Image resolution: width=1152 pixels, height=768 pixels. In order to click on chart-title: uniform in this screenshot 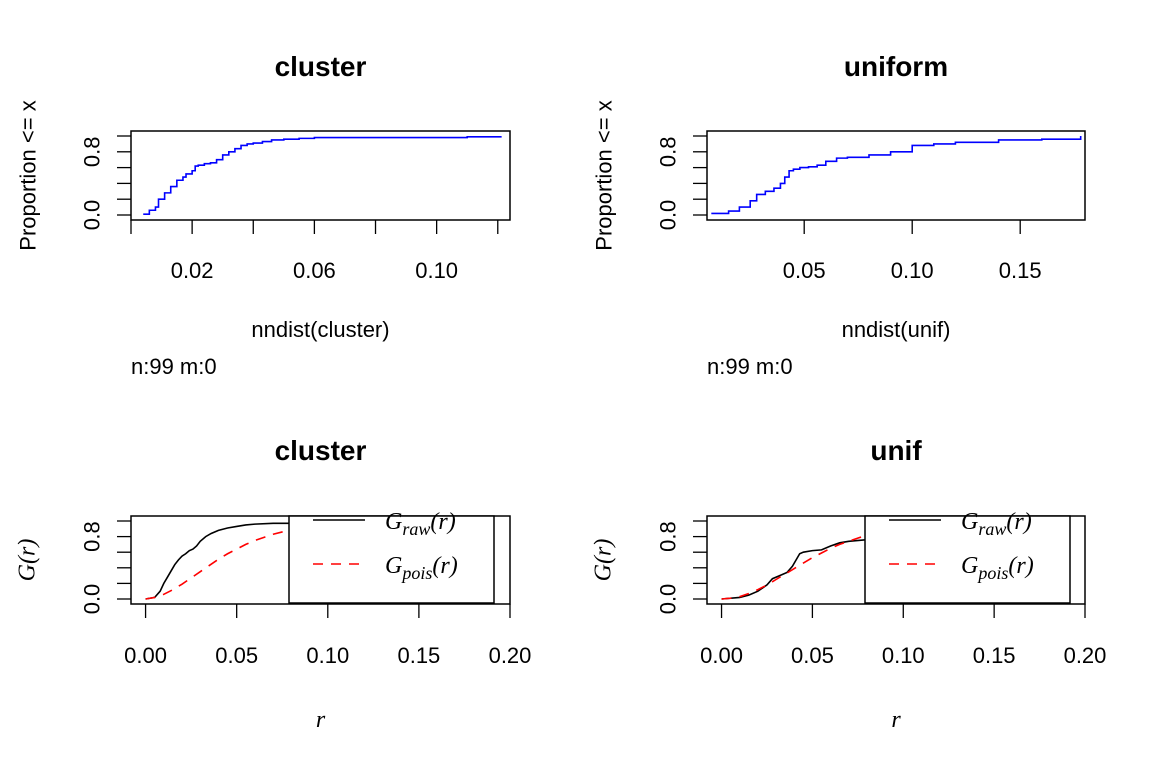, I will do `click(896, 66)`.